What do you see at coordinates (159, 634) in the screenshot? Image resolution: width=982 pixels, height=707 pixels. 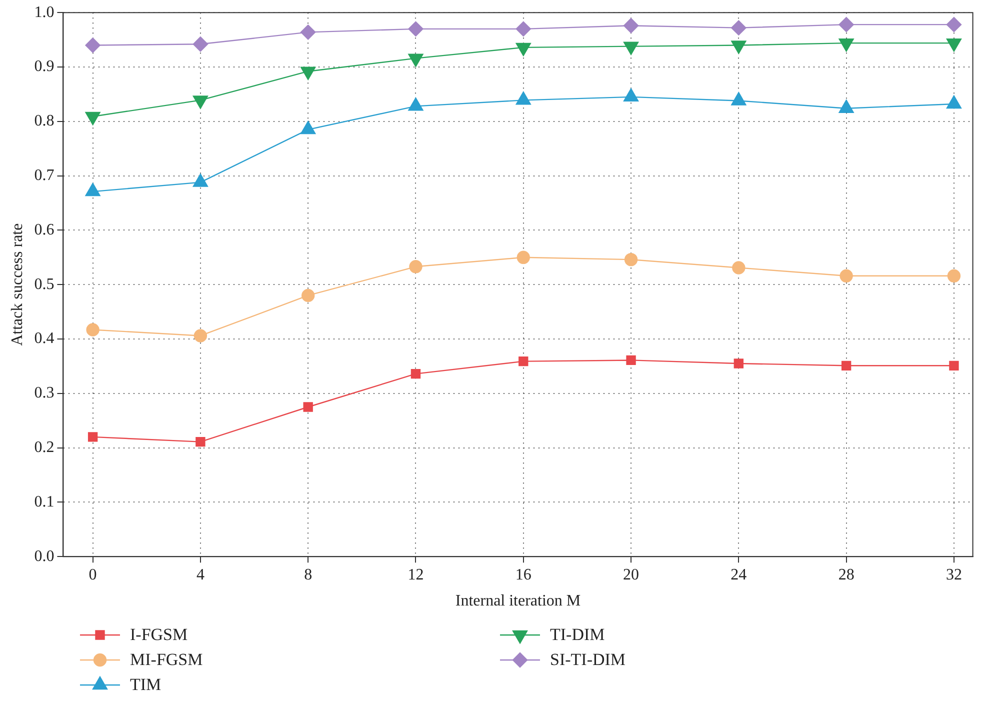 I see `legend-label: I-FGSM` at bounding box center [159, 634].